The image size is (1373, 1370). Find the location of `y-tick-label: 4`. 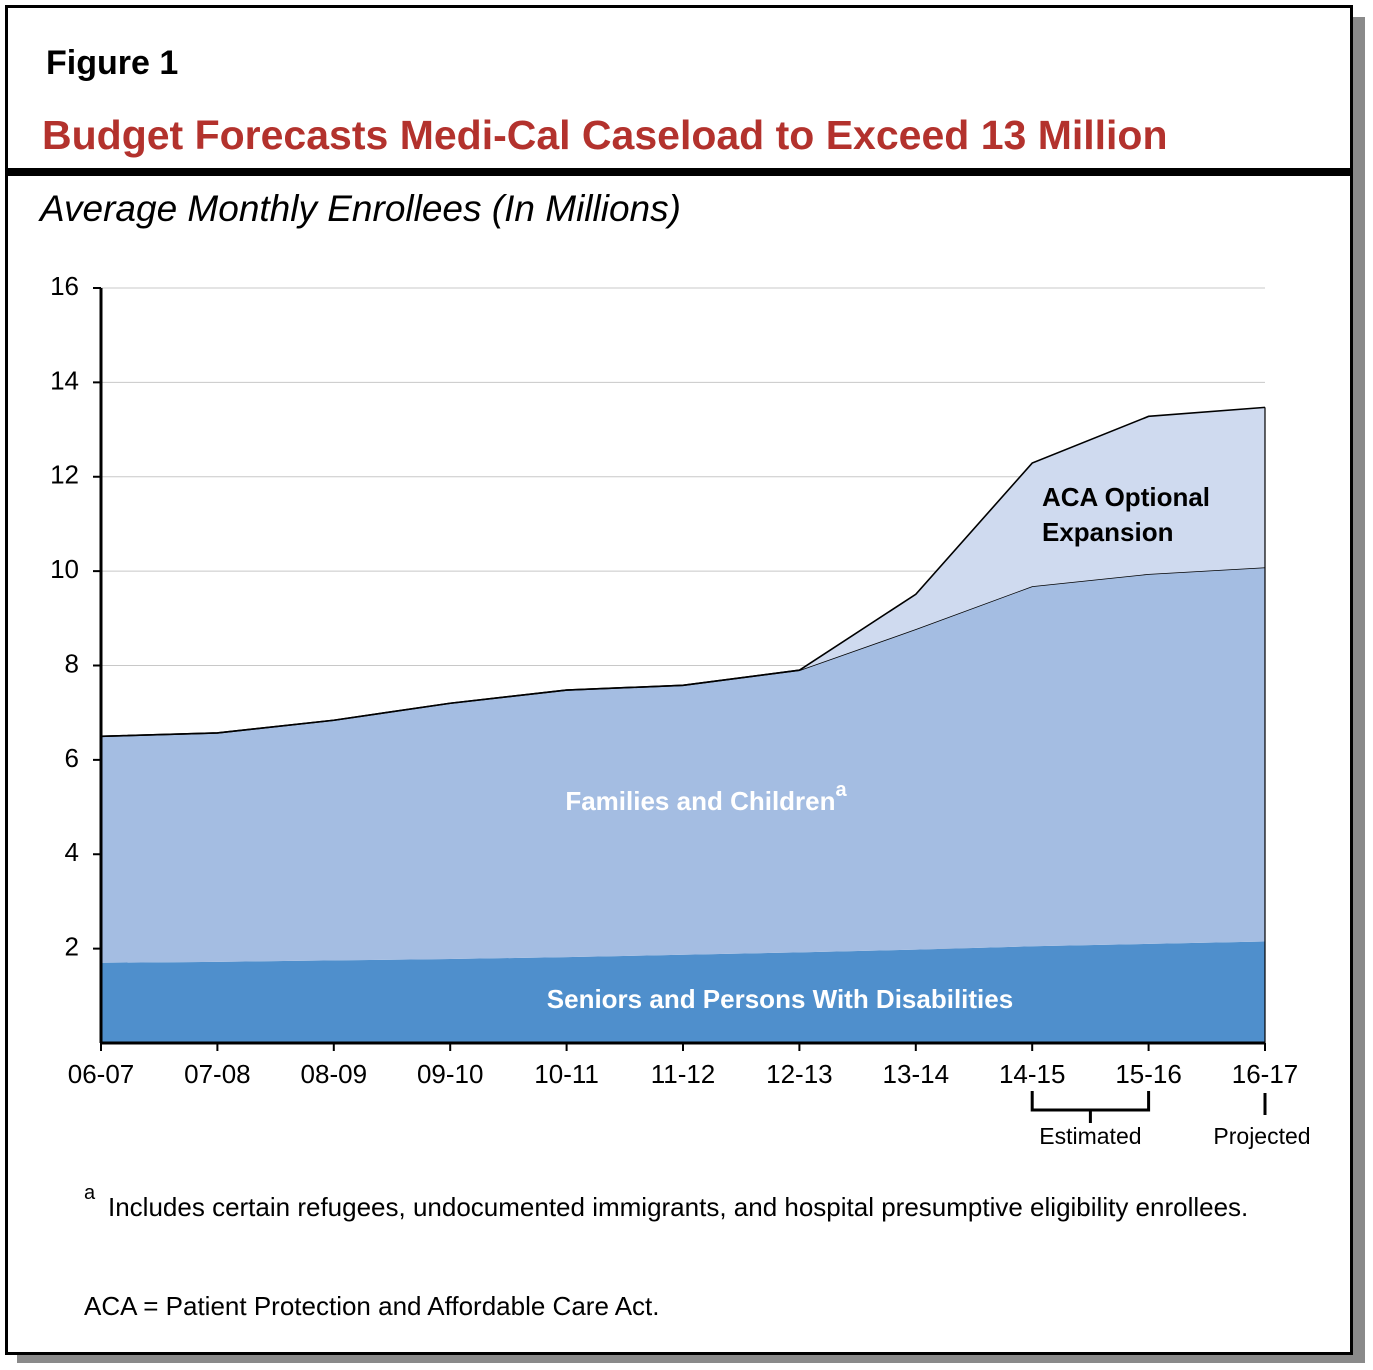

y-tick-label: 4 is located at coordinates (72, 852).